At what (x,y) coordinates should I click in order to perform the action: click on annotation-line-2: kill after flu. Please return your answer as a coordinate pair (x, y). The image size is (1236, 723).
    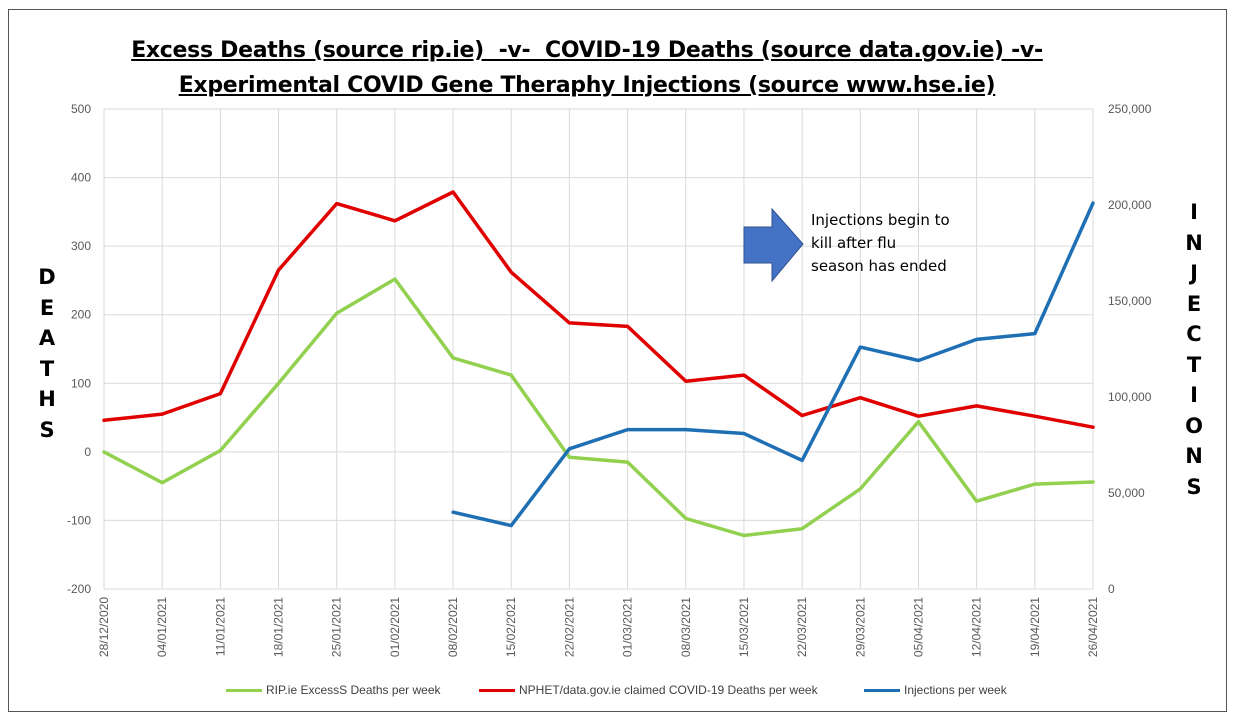
    Looking at the image, I should click on (854, 243).